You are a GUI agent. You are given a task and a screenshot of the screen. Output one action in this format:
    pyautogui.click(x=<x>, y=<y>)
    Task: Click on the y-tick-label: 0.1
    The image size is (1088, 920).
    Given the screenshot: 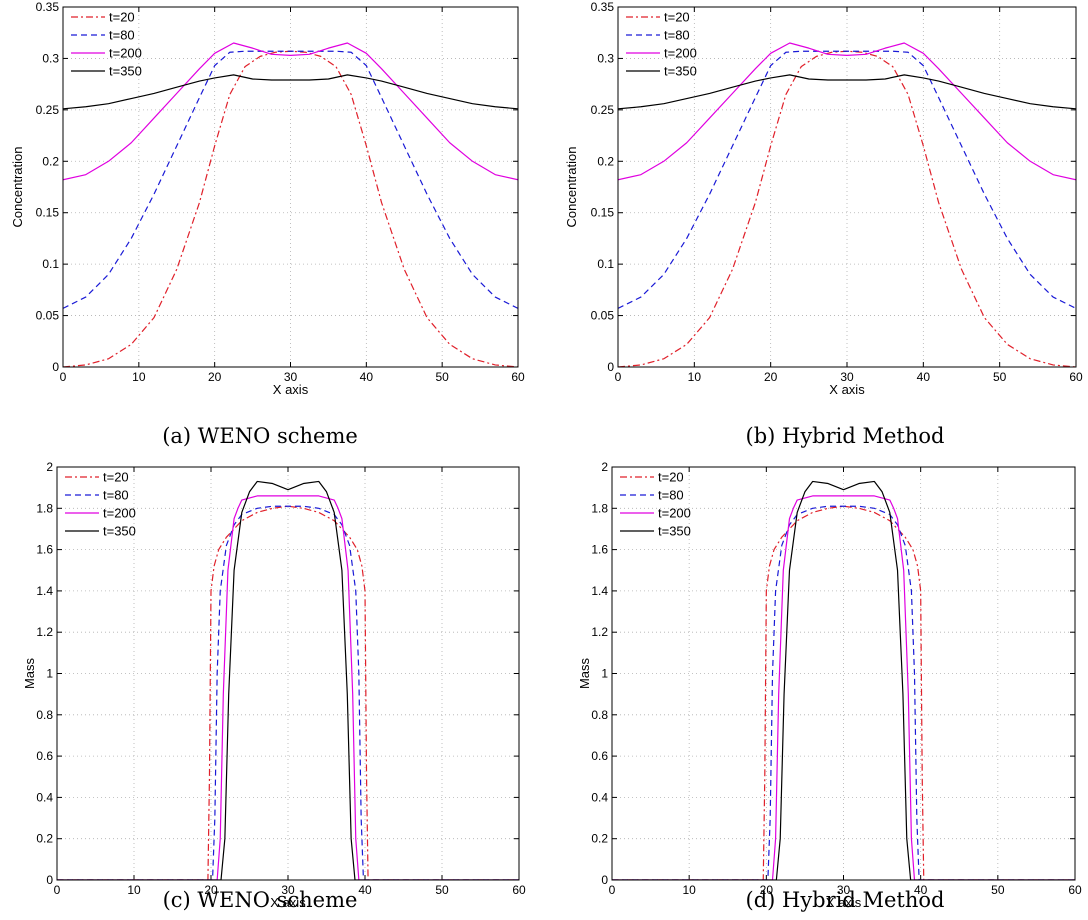 What is the action you would take?
    pyautogui.click(x=605, y=264)
    